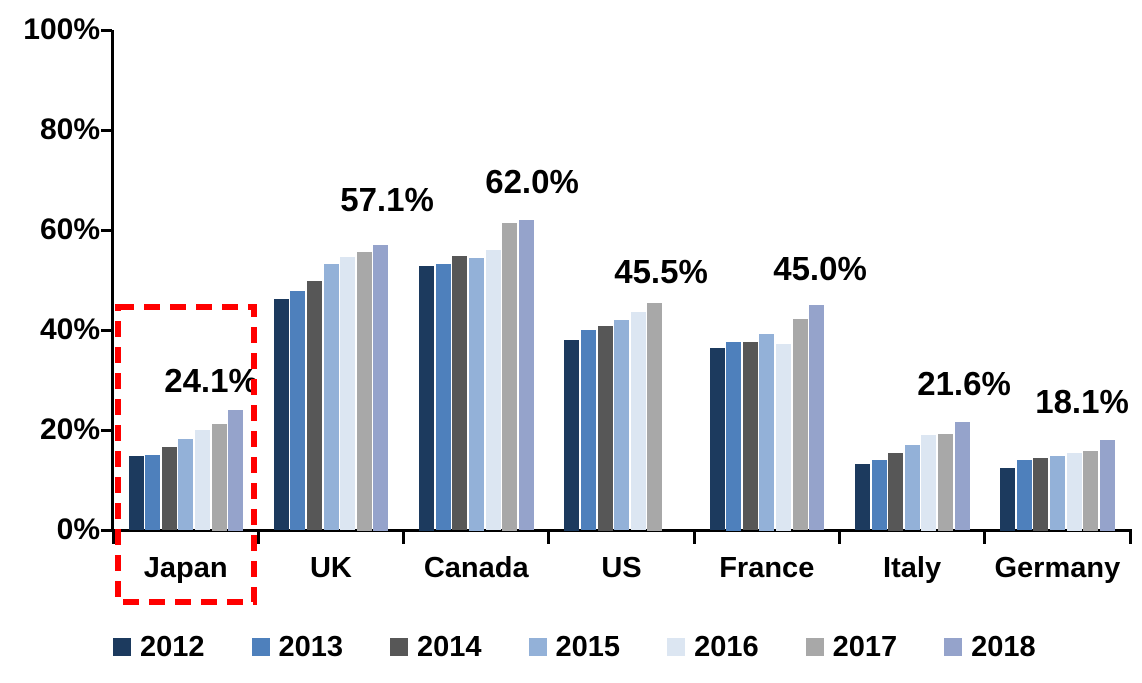 This screenshot has height=683, width=1142. Describe the element at coordinates (1107, 485) in the screenshot. I see `bar-germany-2018` at that location.